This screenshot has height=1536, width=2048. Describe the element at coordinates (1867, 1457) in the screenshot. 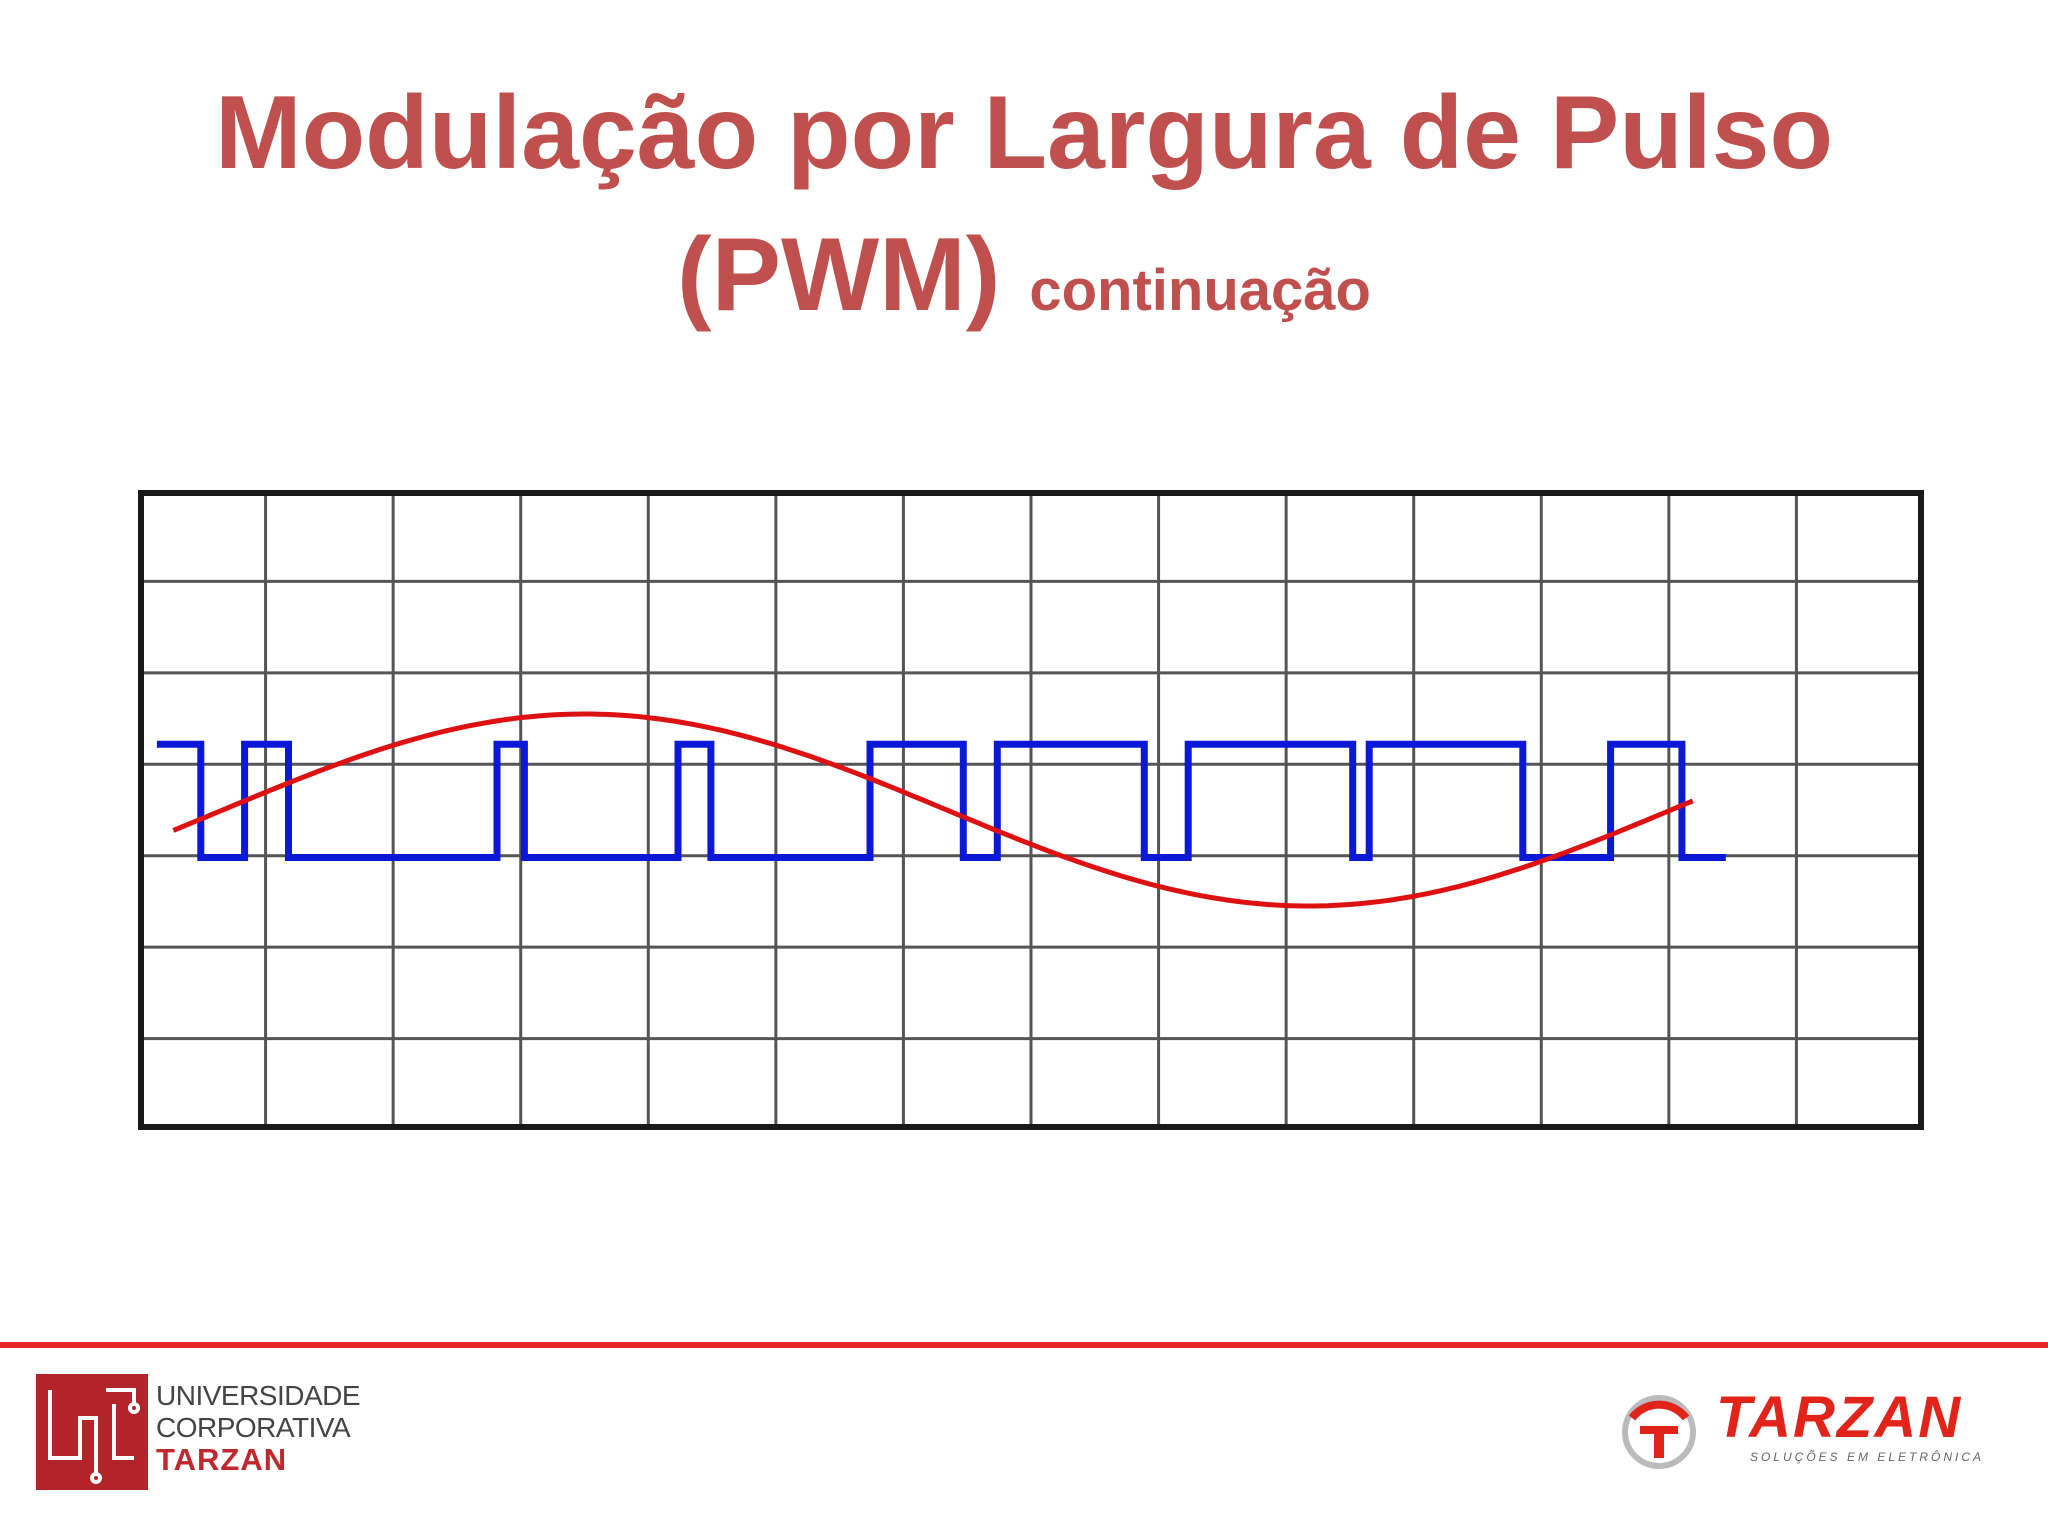

I see `company-tagline: SOLUÇÕES EM ELETRÔNICA` at that location.